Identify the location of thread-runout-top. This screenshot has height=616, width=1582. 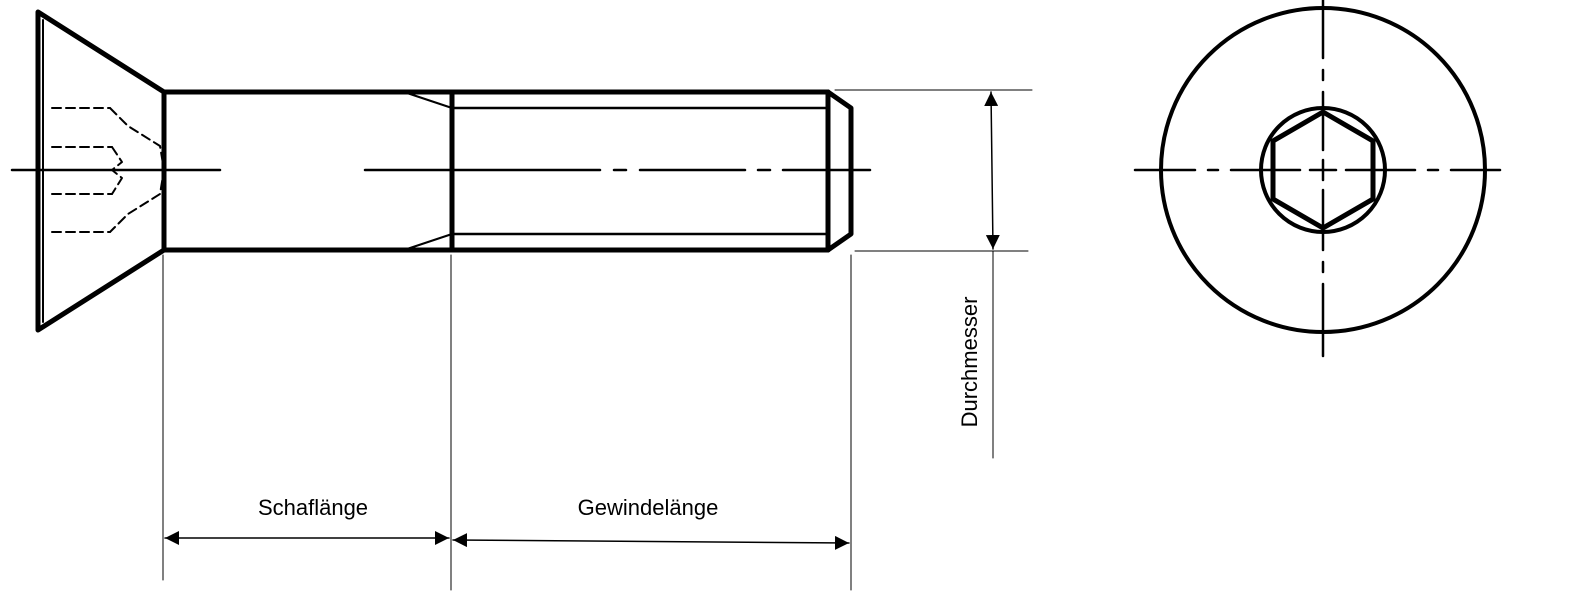
(428, 100).